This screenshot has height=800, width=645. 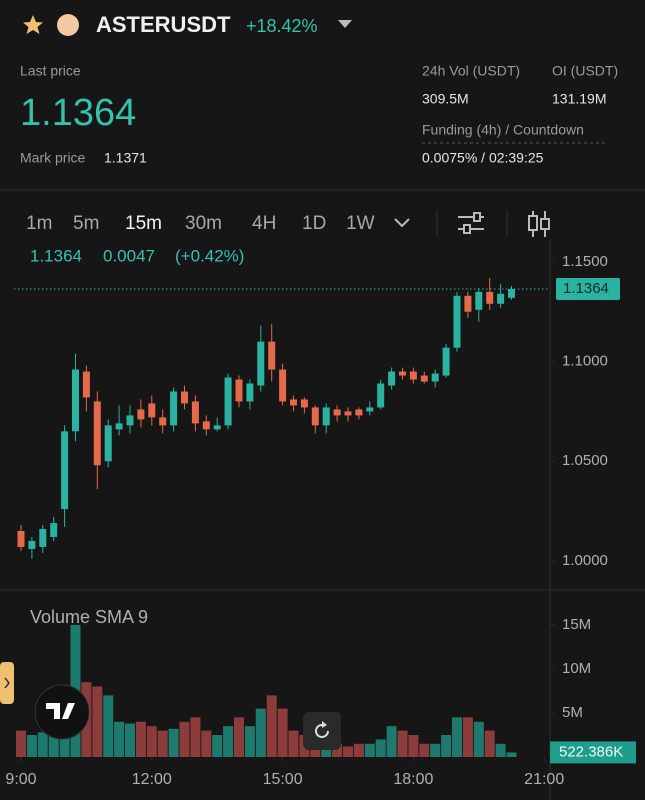 I want to click on price-tag-box, so click(x=588, y=289).